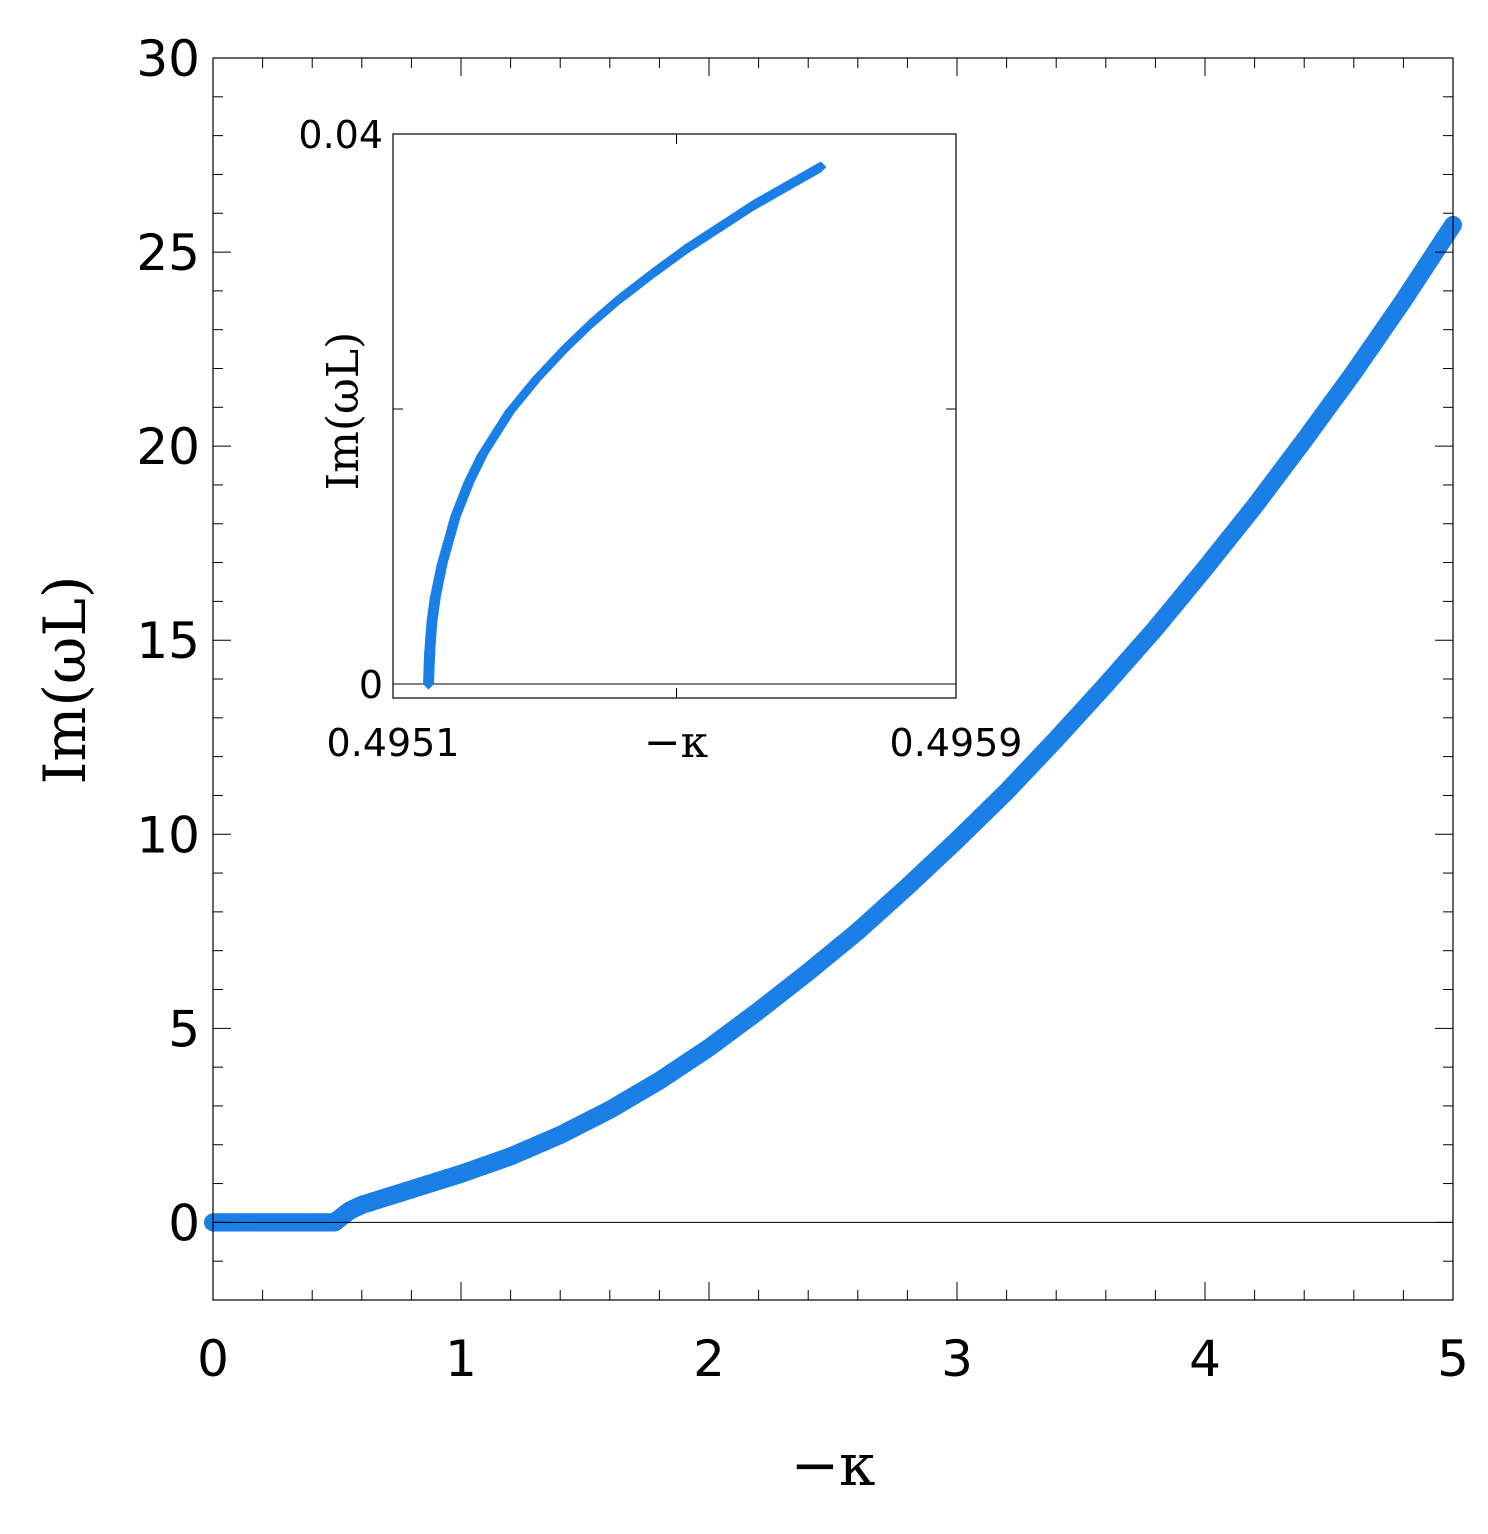 The image size is (1488, 1534). Describe the element at coordinates (343, 411) in the screenshot. I see `inset-y-axis-title: Im(ωL)` at that location.